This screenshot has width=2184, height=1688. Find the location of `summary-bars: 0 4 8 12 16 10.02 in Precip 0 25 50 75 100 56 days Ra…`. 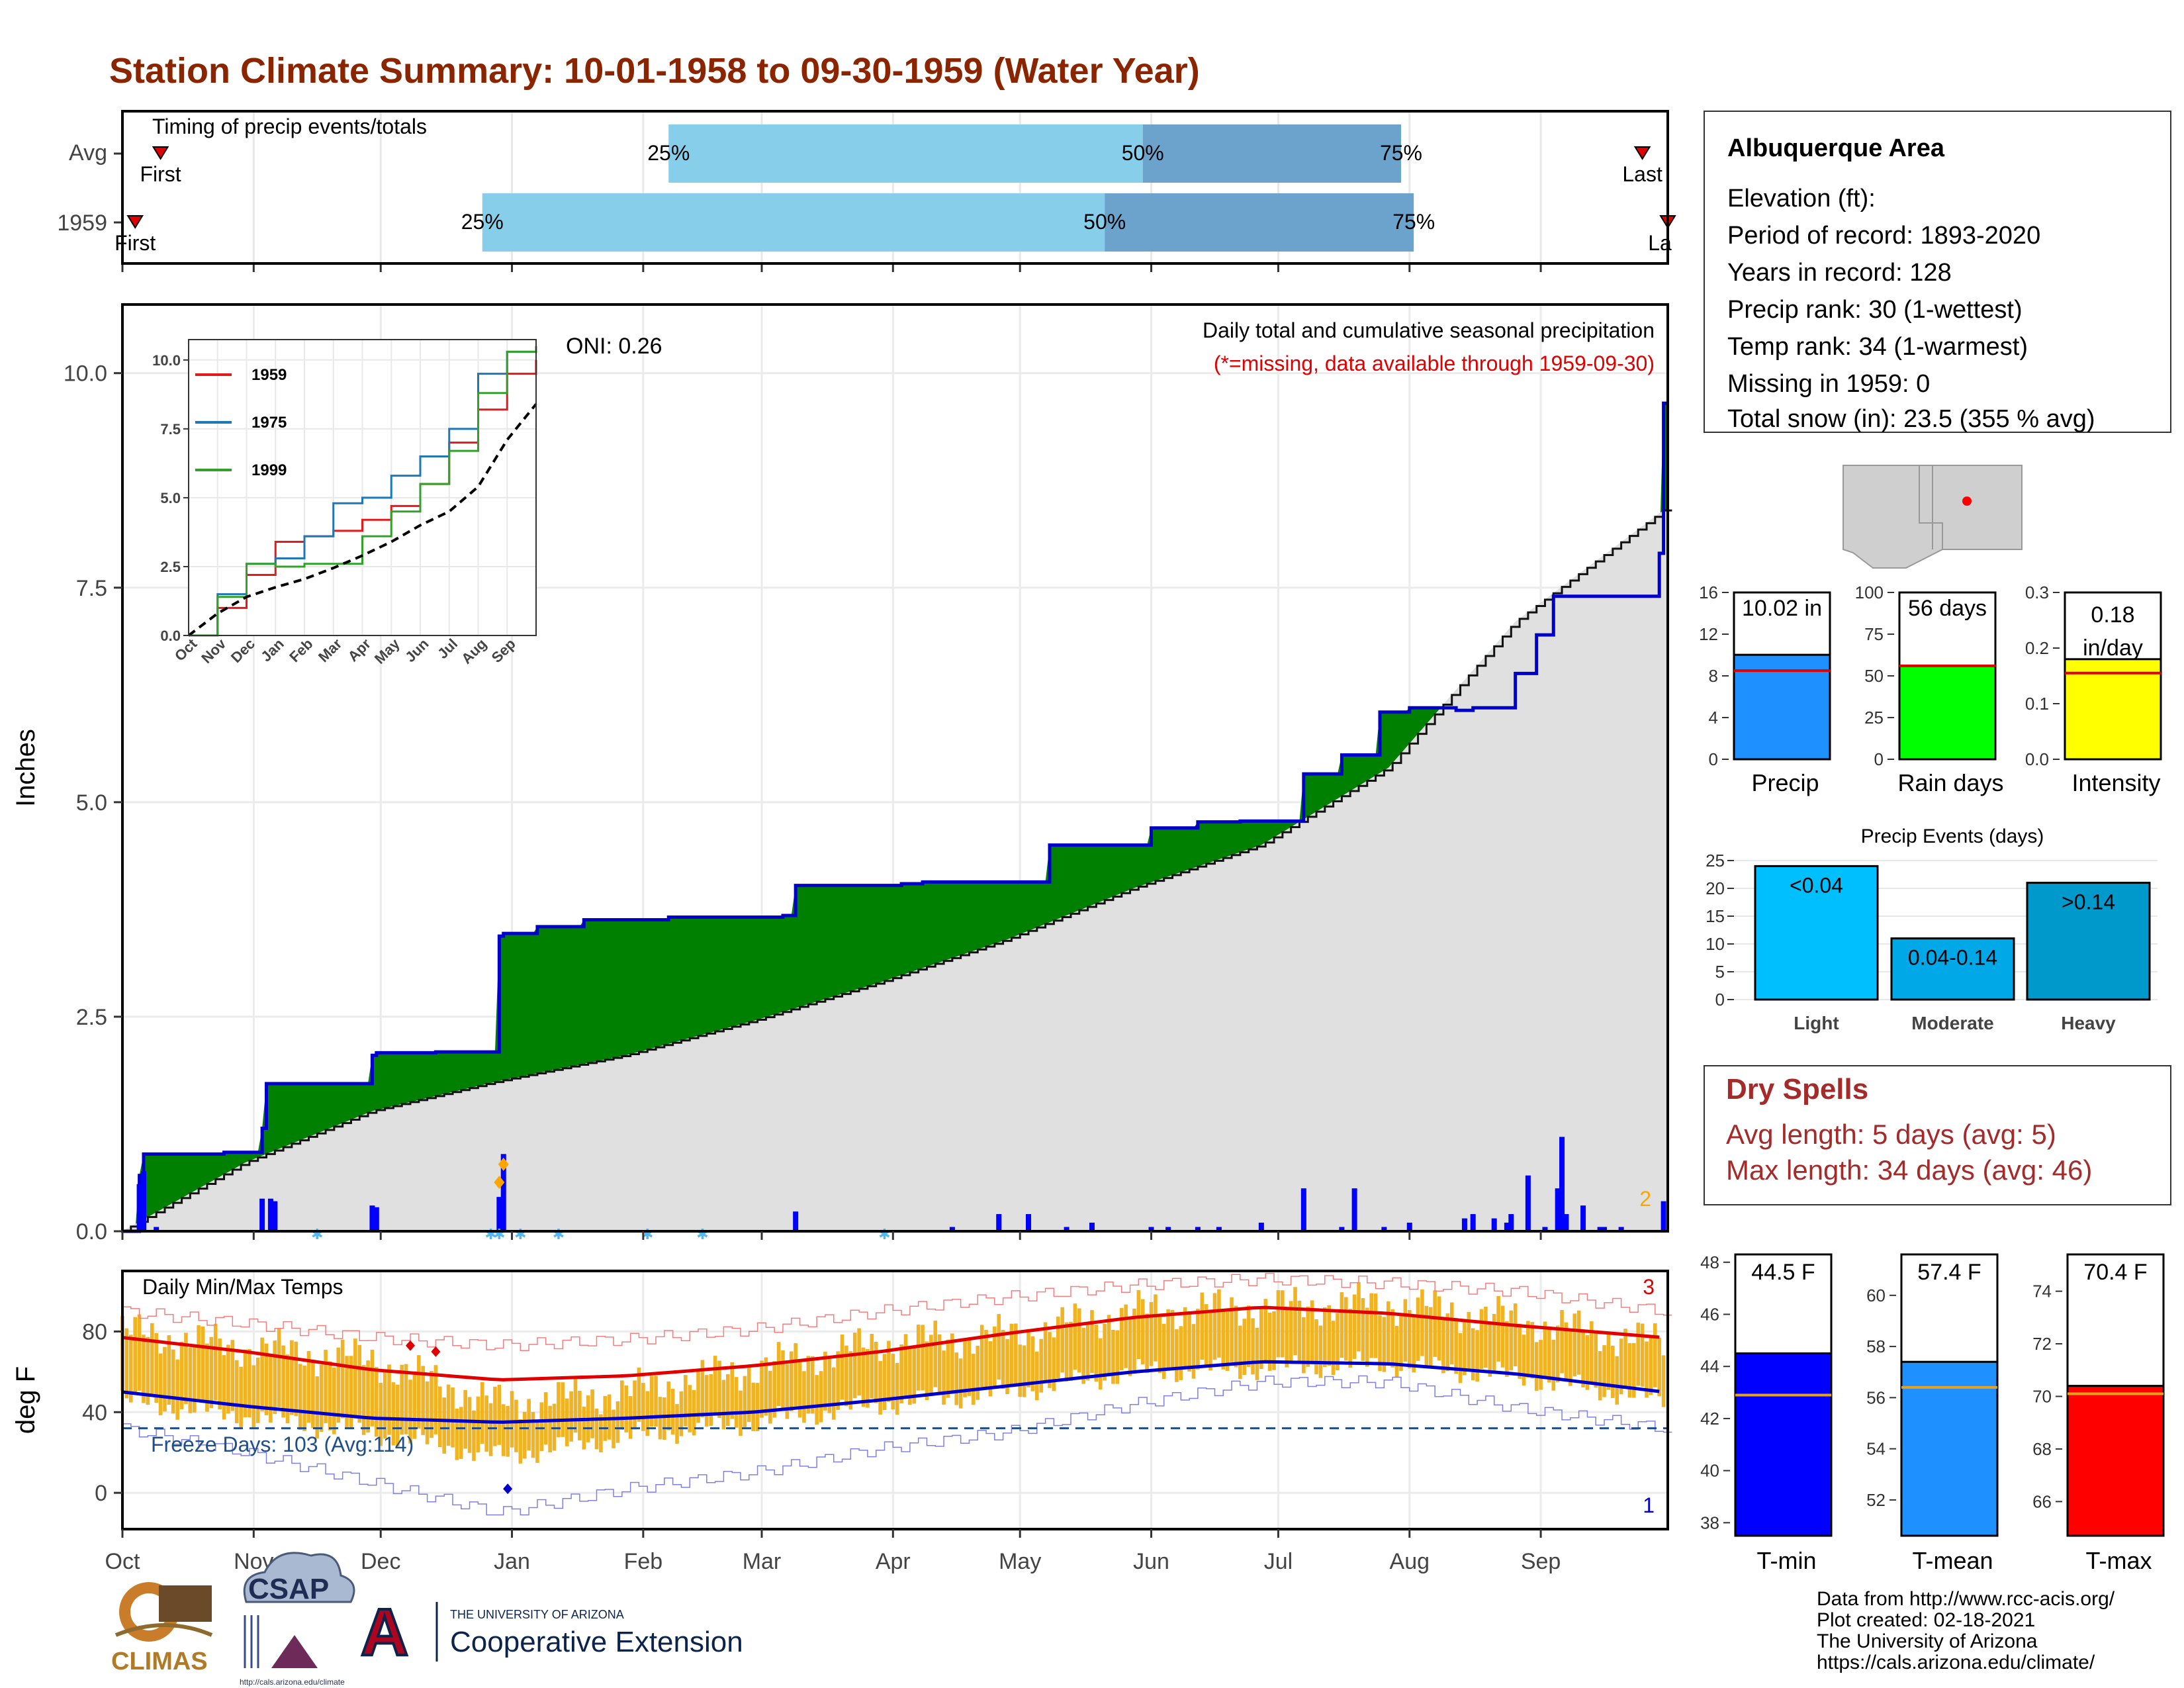

summary-bars: 0 4 8 12 16 10.02 in Precip 0 25 50 75 100 56 days Ra… is located at coordinates (1931, 689).